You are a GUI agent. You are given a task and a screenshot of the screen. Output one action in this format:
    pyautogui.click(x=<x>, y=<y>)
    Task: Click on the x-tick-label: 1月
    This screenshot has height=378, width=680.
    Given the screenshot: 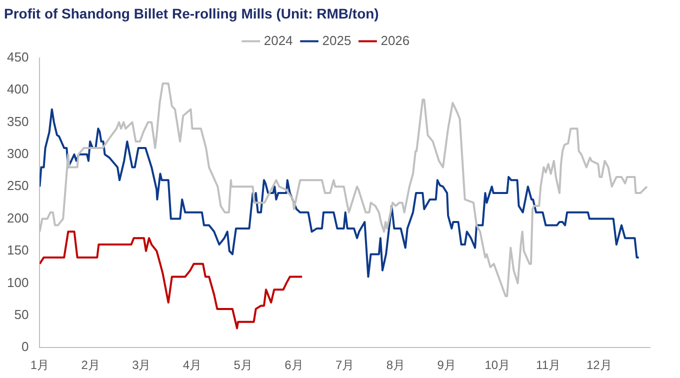 What is the action you would take?
    pyautogui.click(x=40, y=365)
    